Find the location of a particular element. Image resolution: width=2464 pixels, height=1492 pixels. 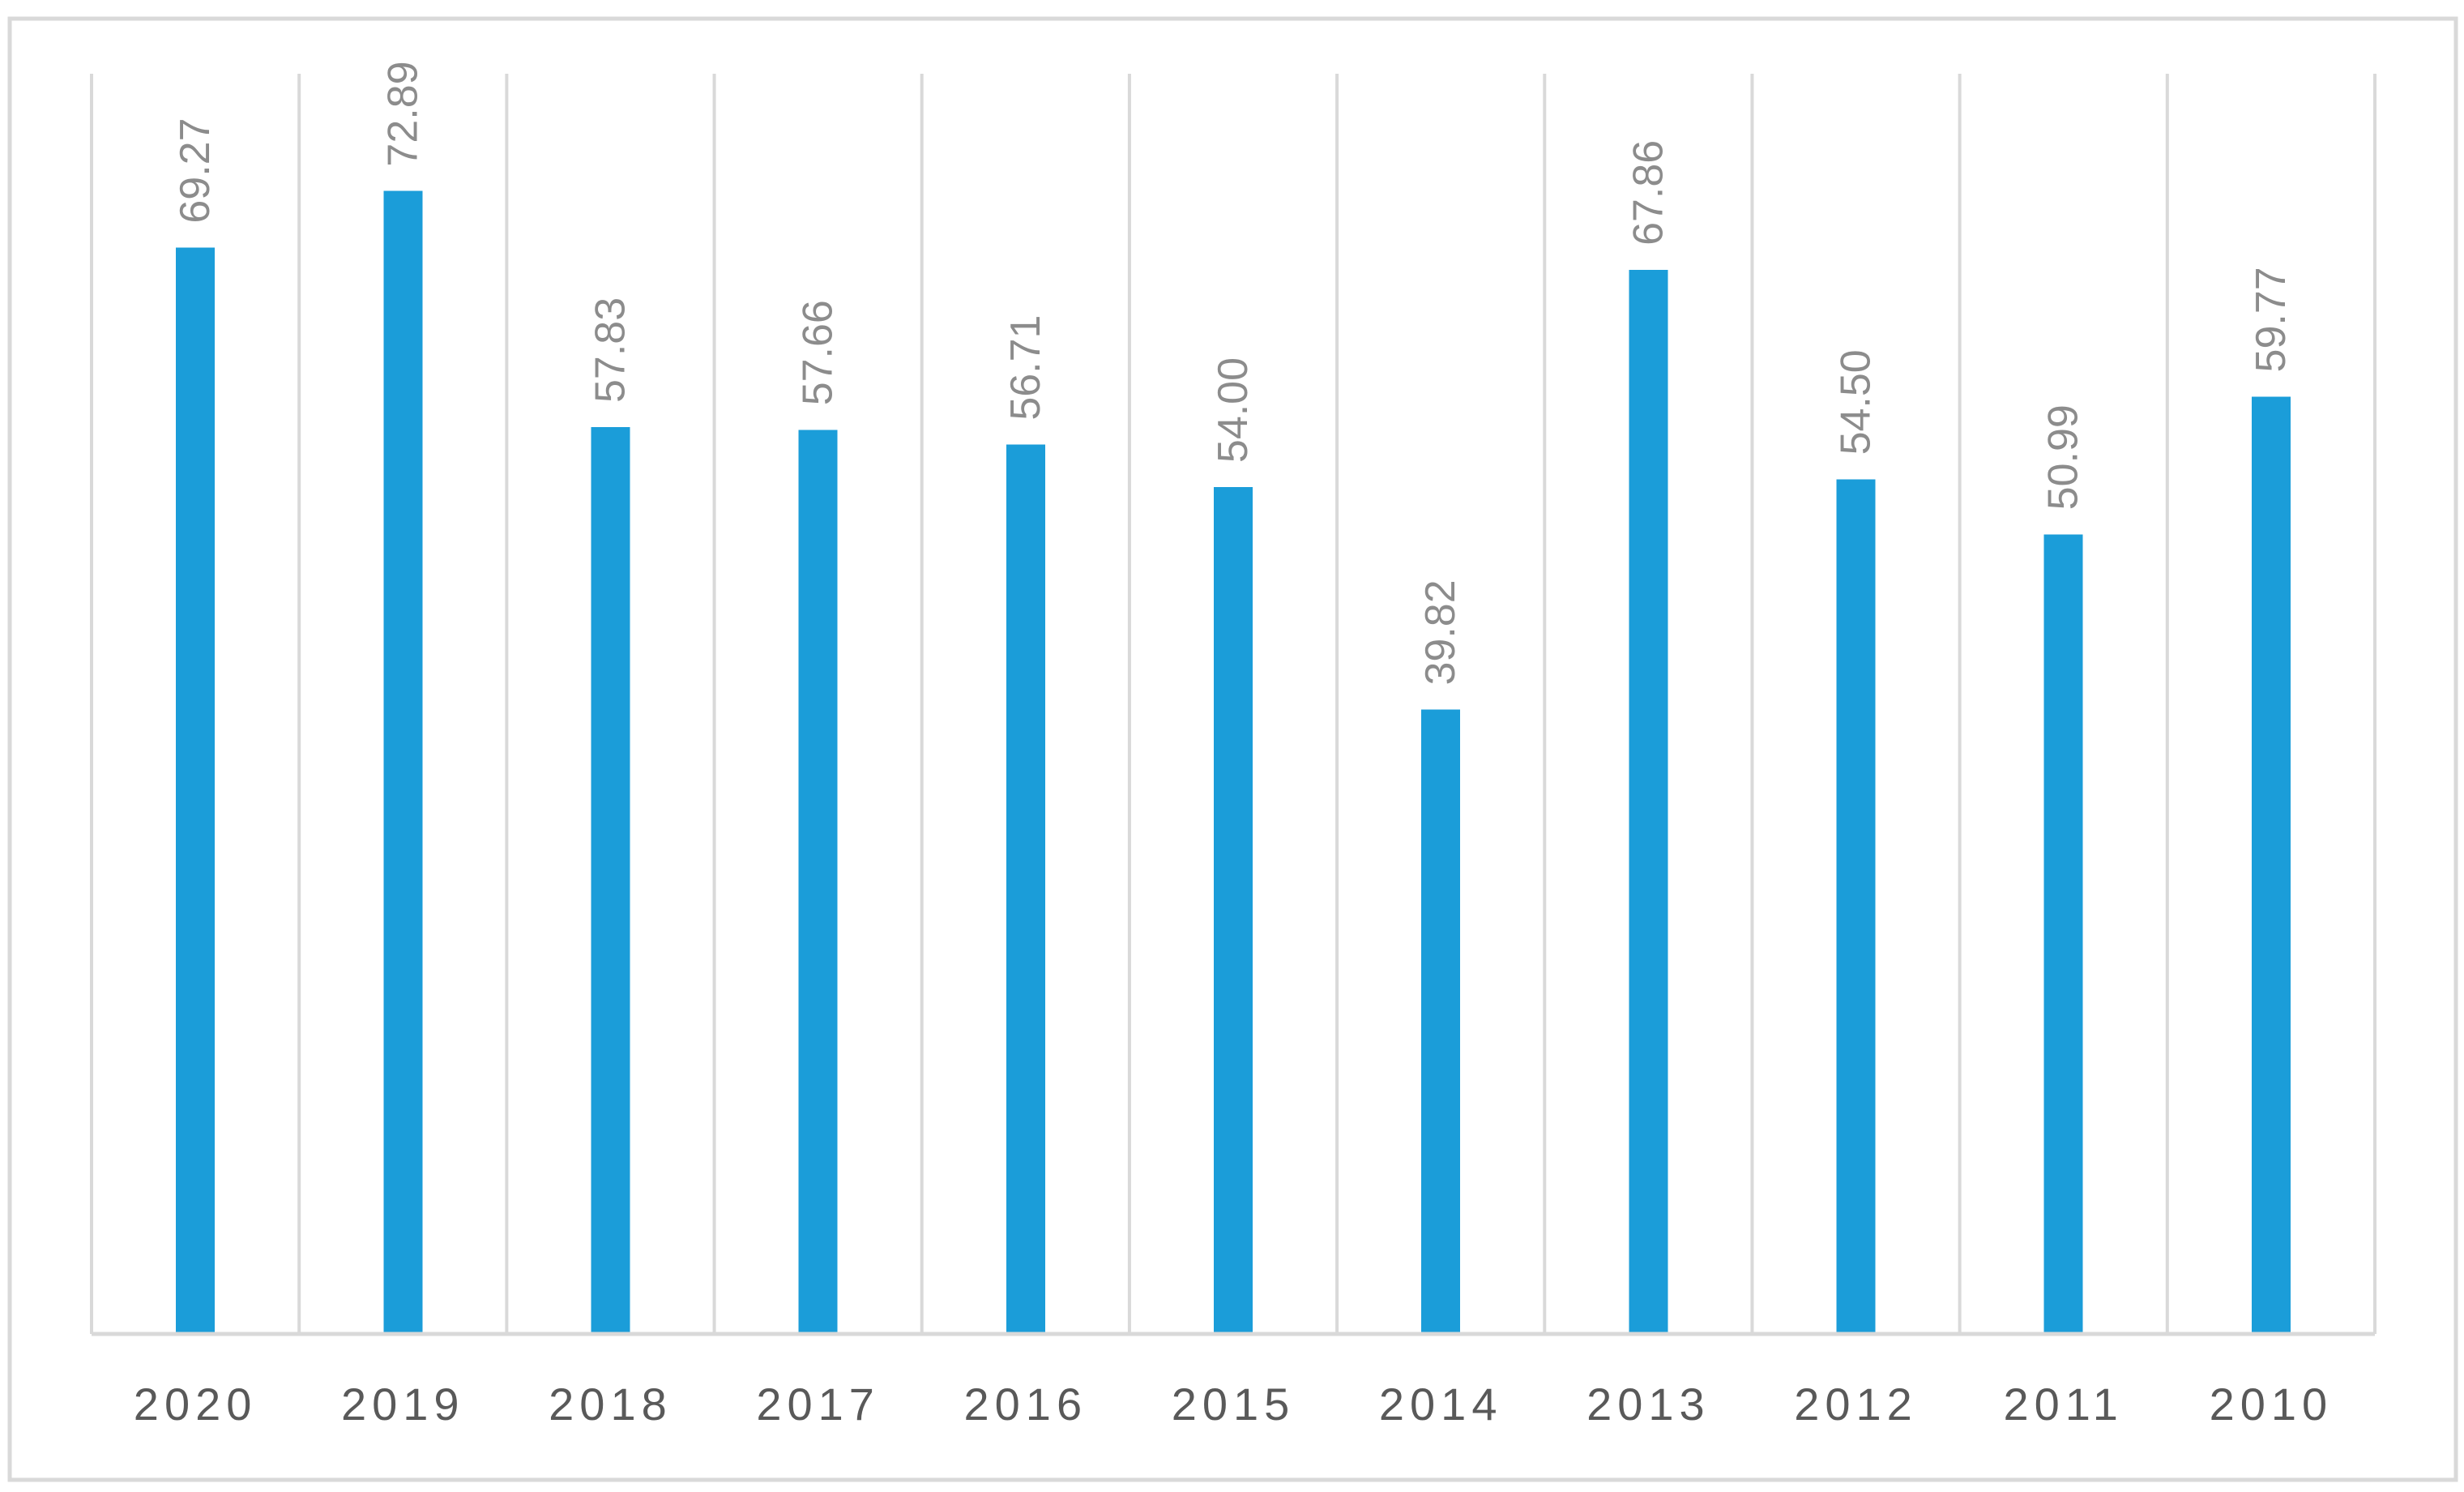

data-label-2013: 67.86 is located at coordinates (1648, 193).